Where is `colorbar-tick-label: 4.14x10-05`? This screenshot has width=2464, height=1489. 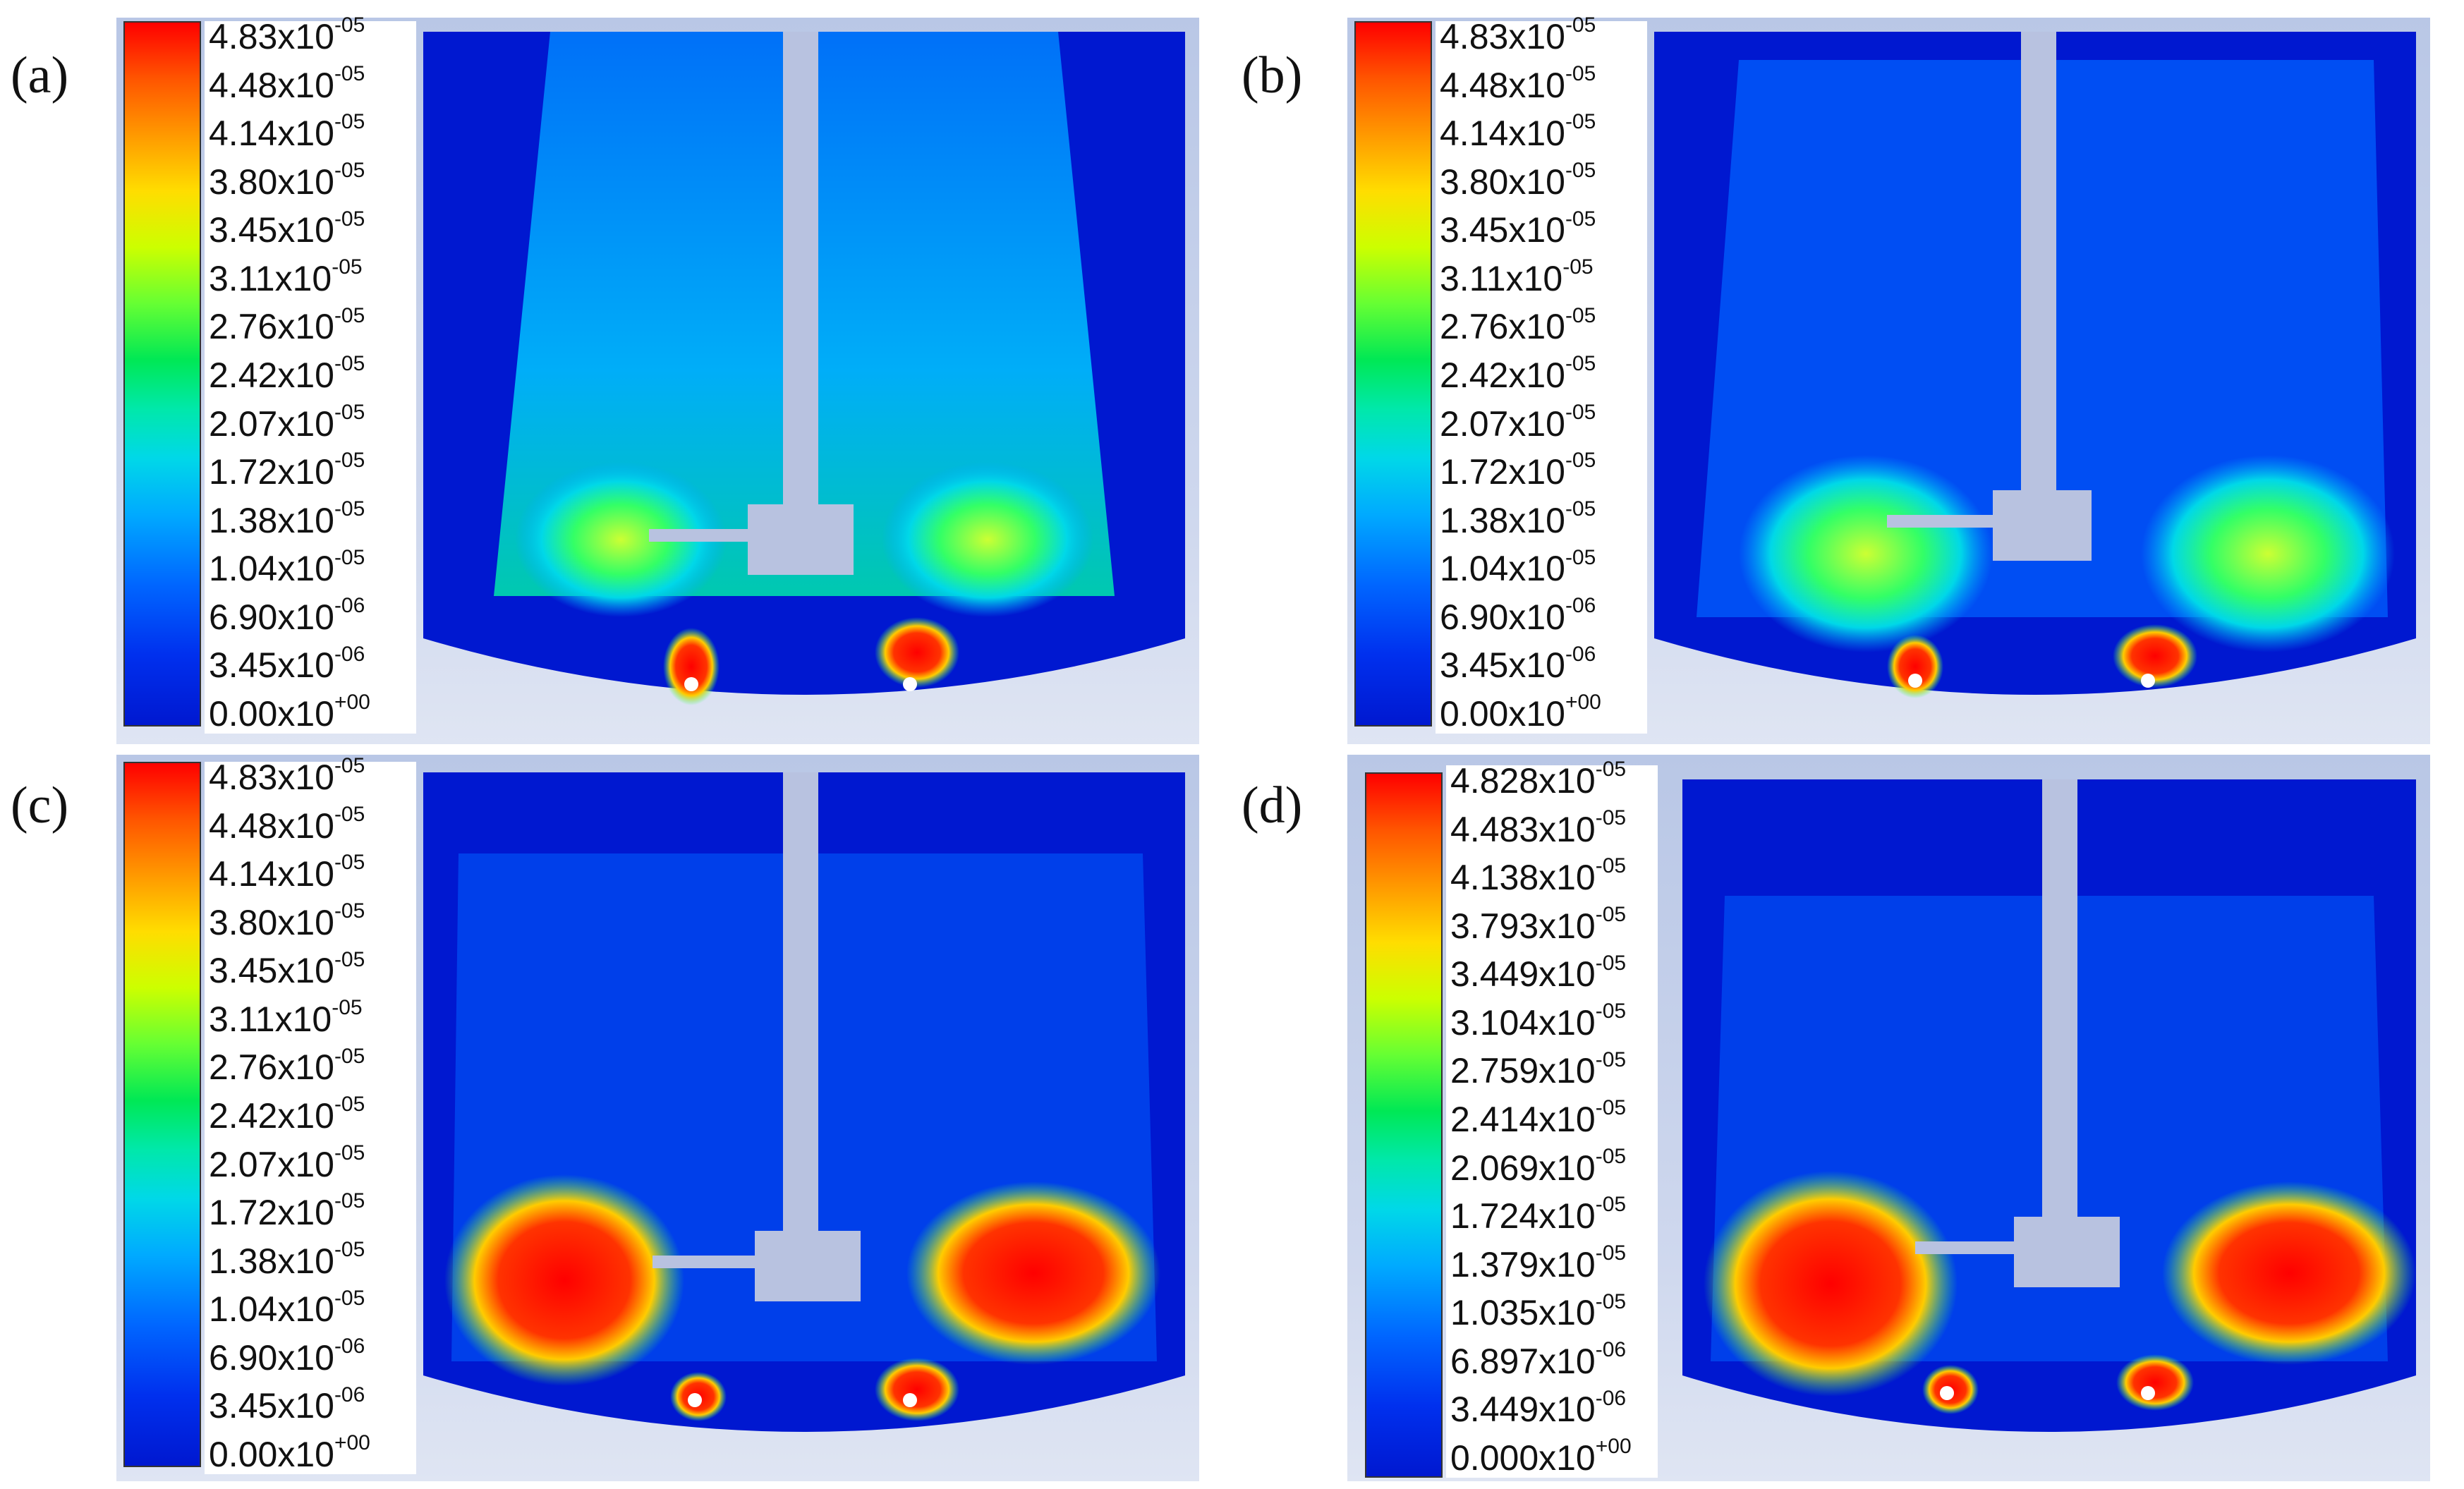 colorbar-tick-label: 4.14x10-05 is located at coordinates (1518, 131).